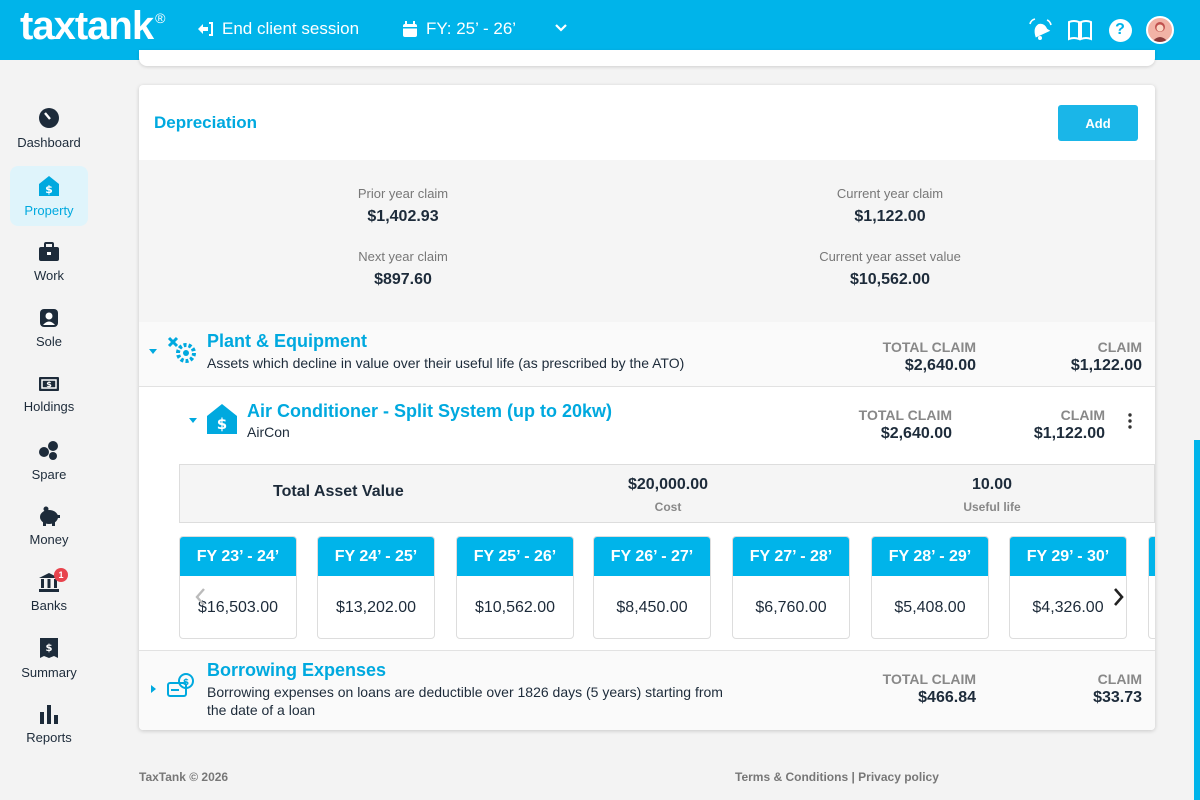 This screenshot has width=1200, height=800. What do you see at coordinates (297, 670) in the screenshot?
I see `borrowing-expenses-title: Borrowing Expenses` at bounding box center [297, 670].